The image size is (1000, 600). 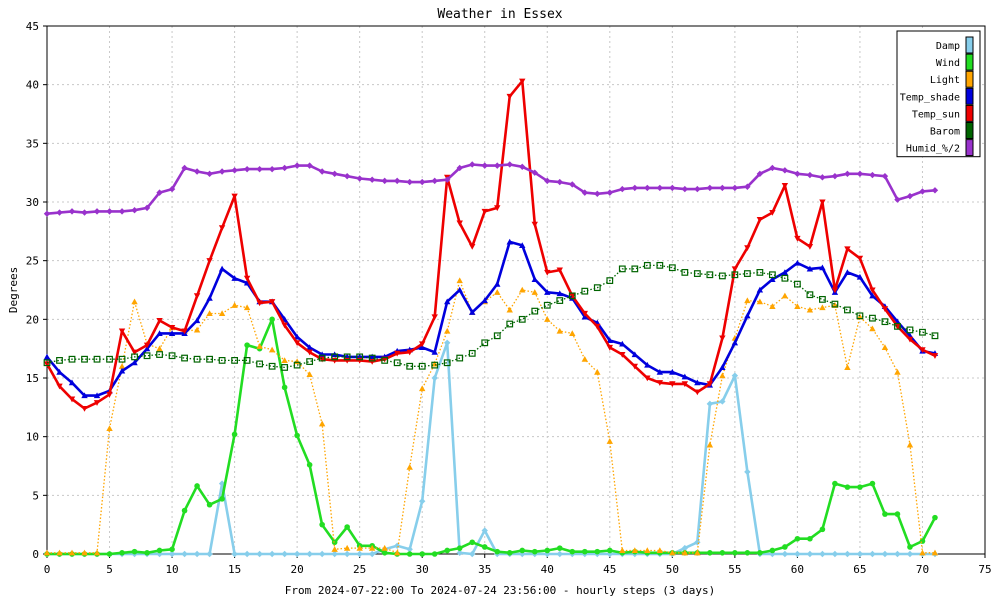 I want to click on y-tick-label: 40, so click(x=32, y=85).